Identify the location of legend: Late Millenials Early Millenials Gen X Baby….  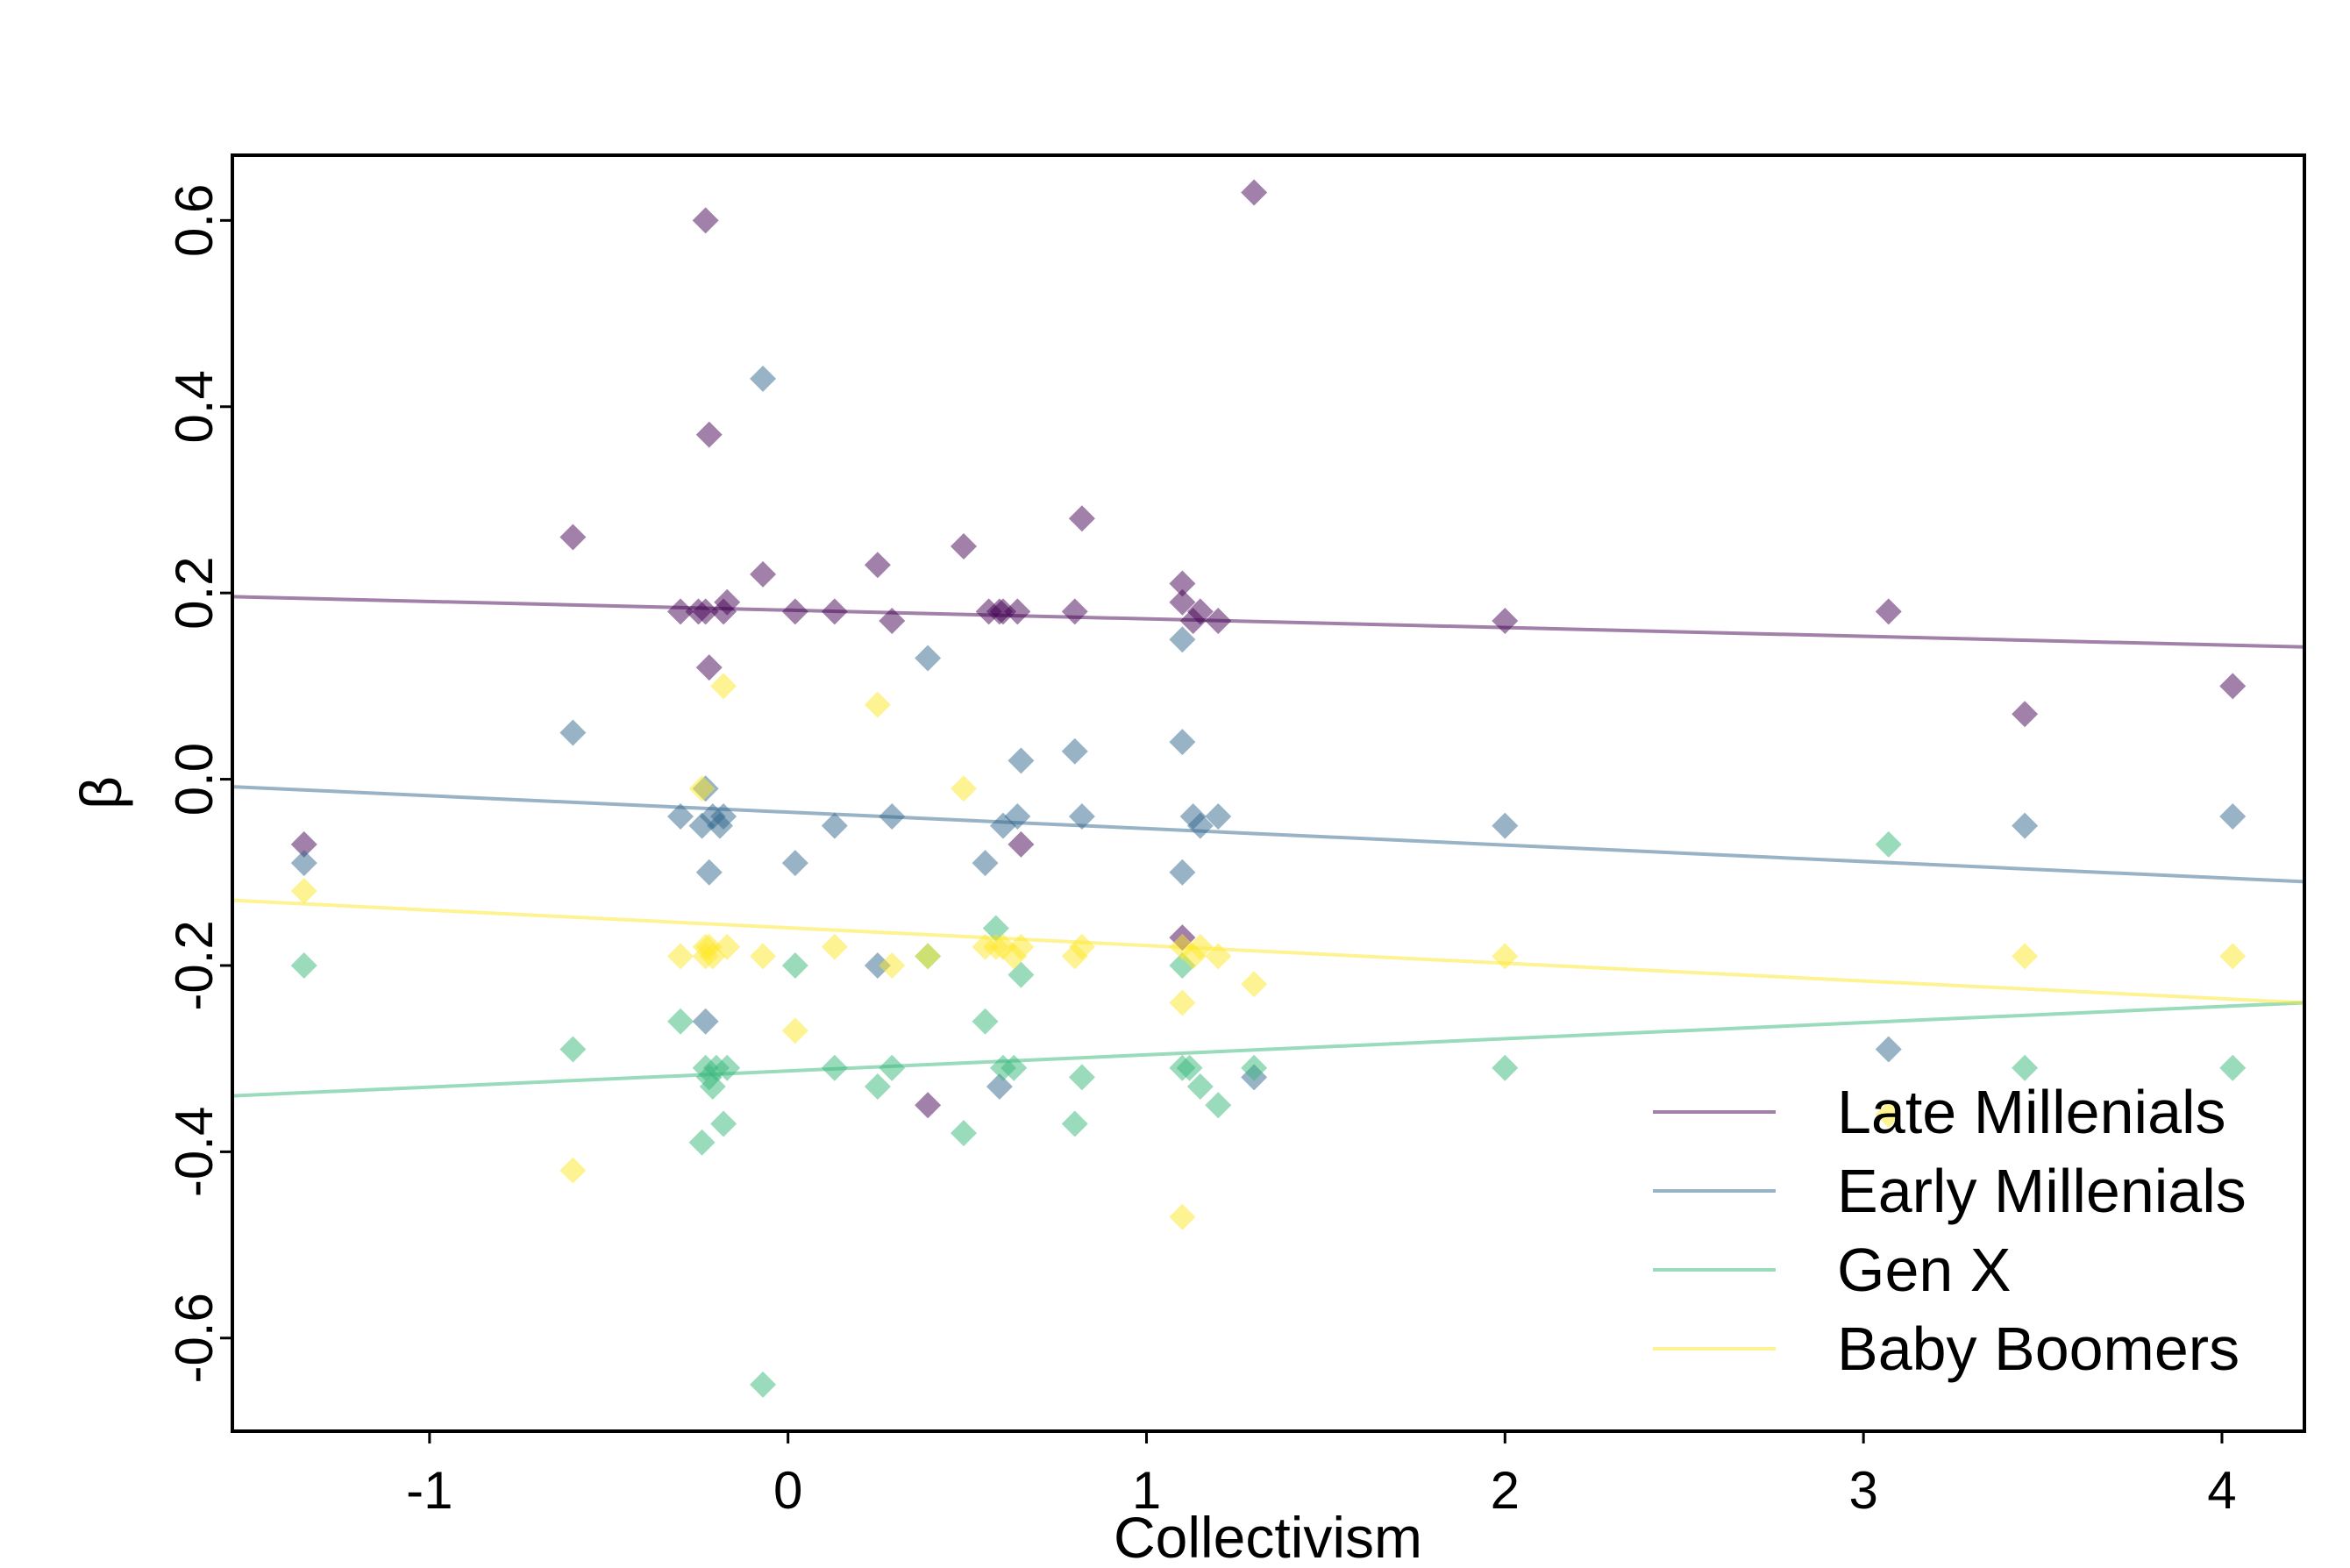
(1950, 1230).